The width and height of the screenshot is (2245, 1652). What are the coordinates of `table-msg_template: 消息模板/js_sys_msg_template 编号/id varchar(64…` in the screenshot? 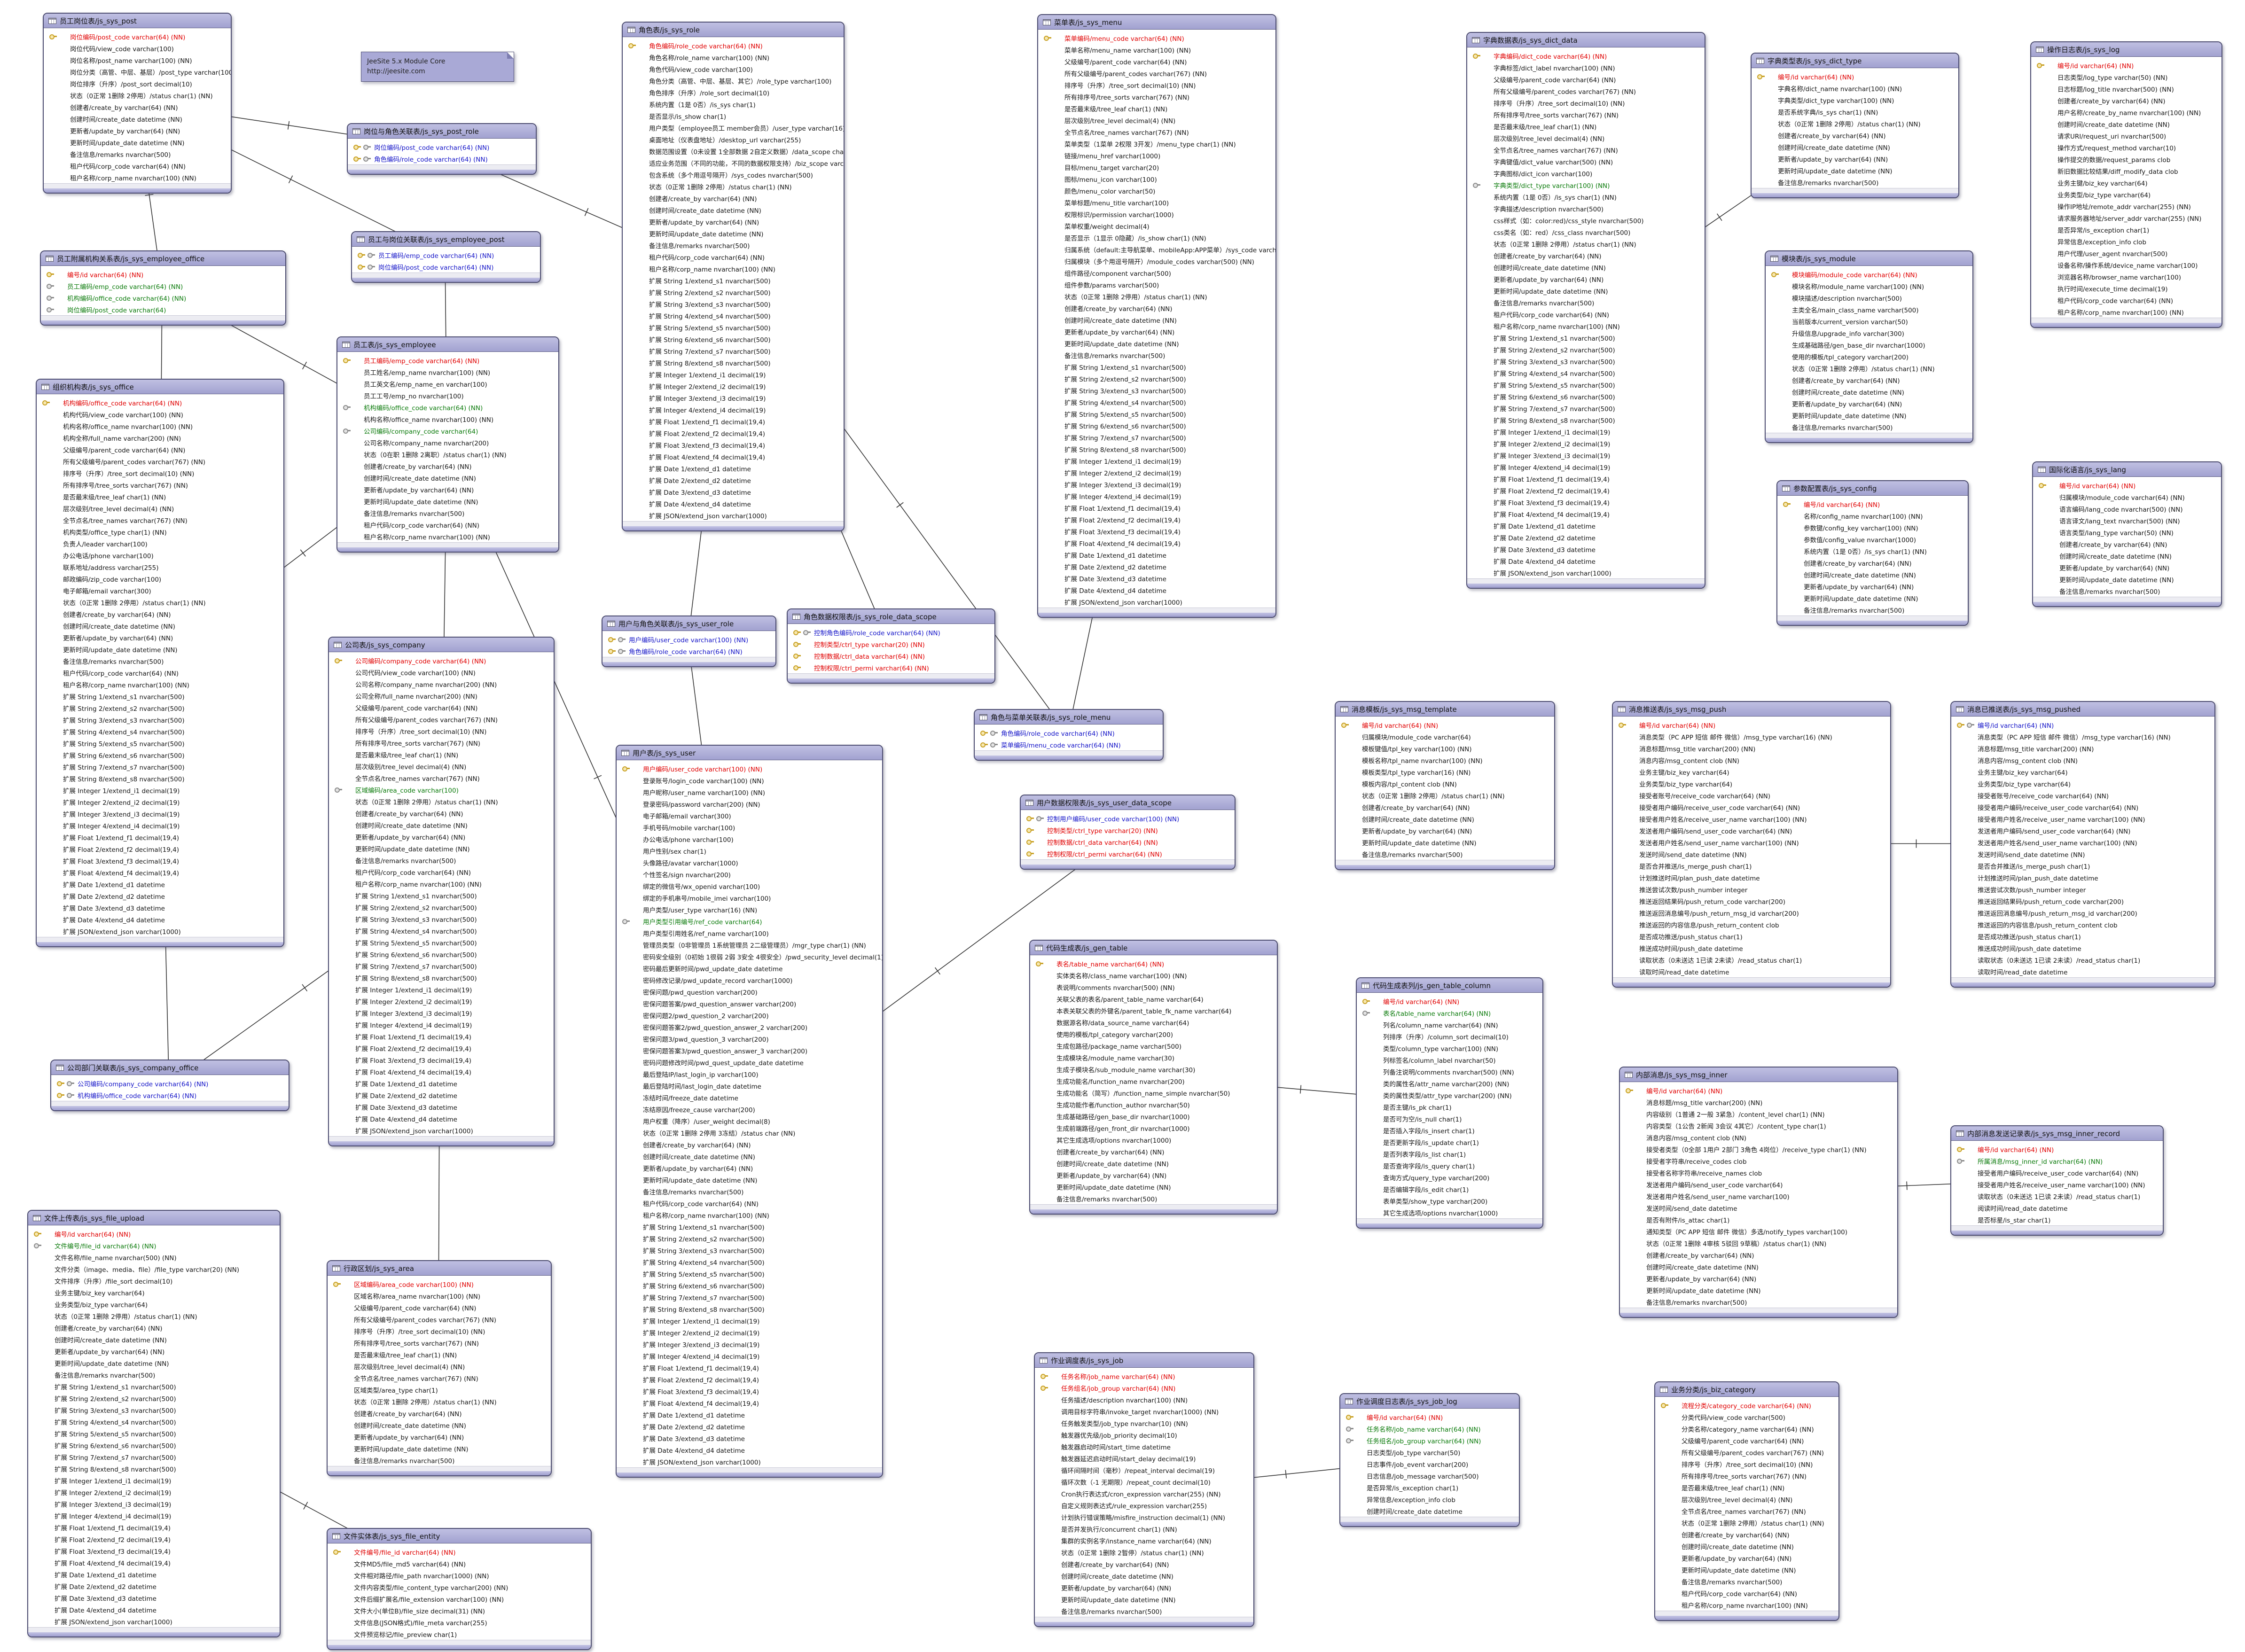 It's located at (1445, 785).